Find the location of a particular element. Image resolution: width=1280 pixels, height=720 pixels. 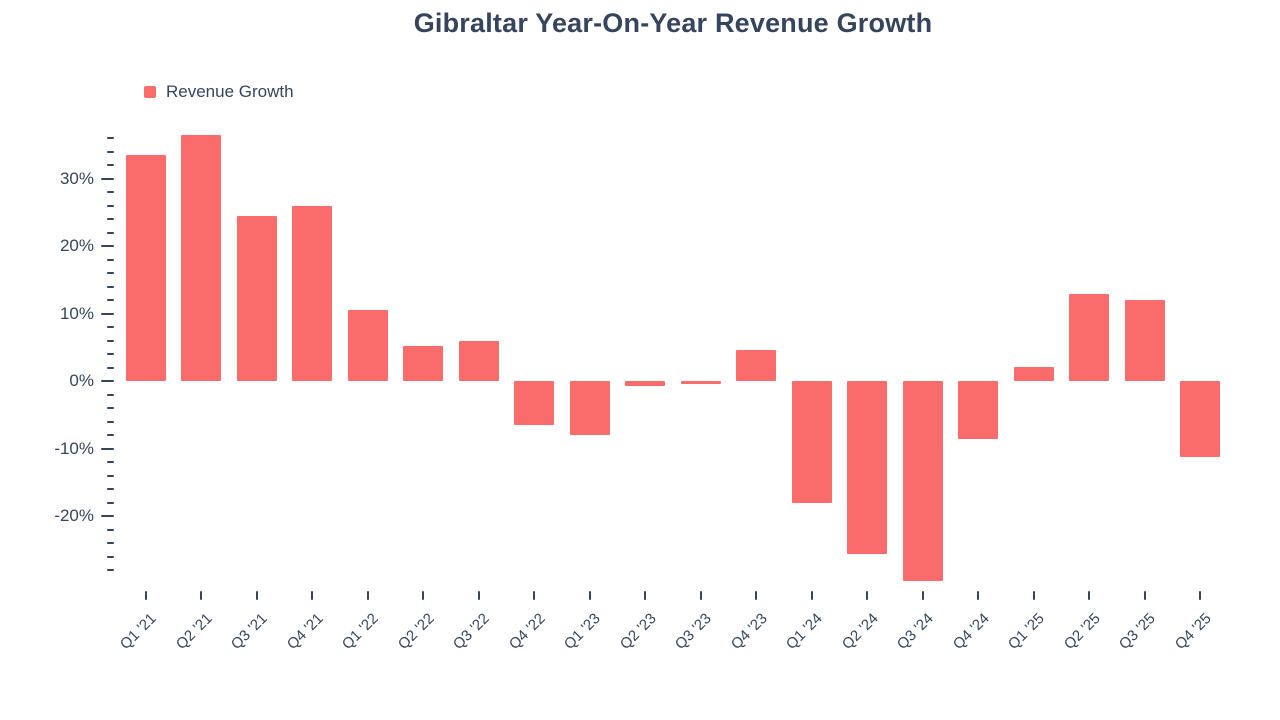

legend-label: Revenue Growth is located at coordinates (230, 91).